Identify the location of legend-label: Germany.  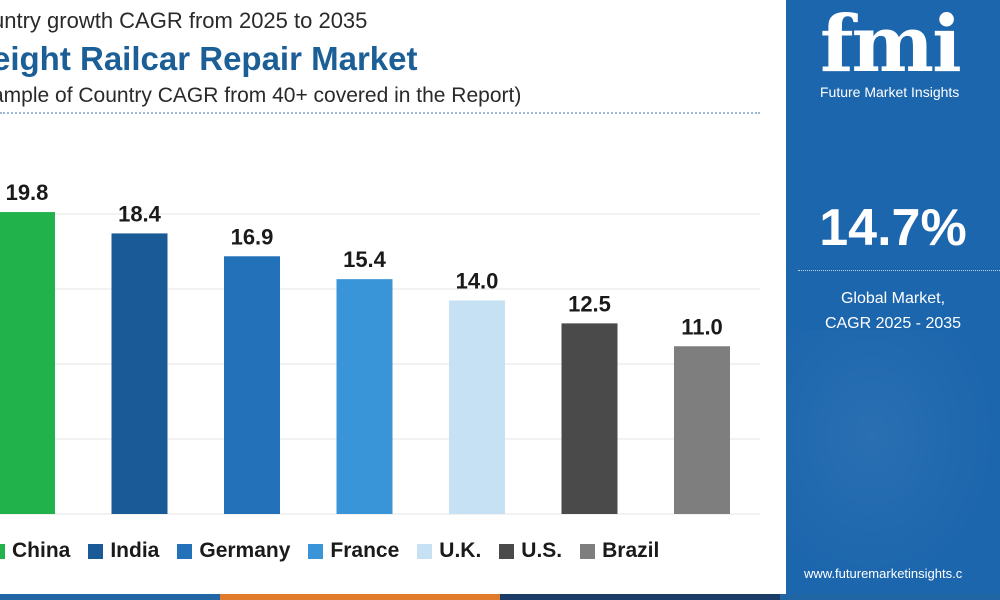
(245, 550).